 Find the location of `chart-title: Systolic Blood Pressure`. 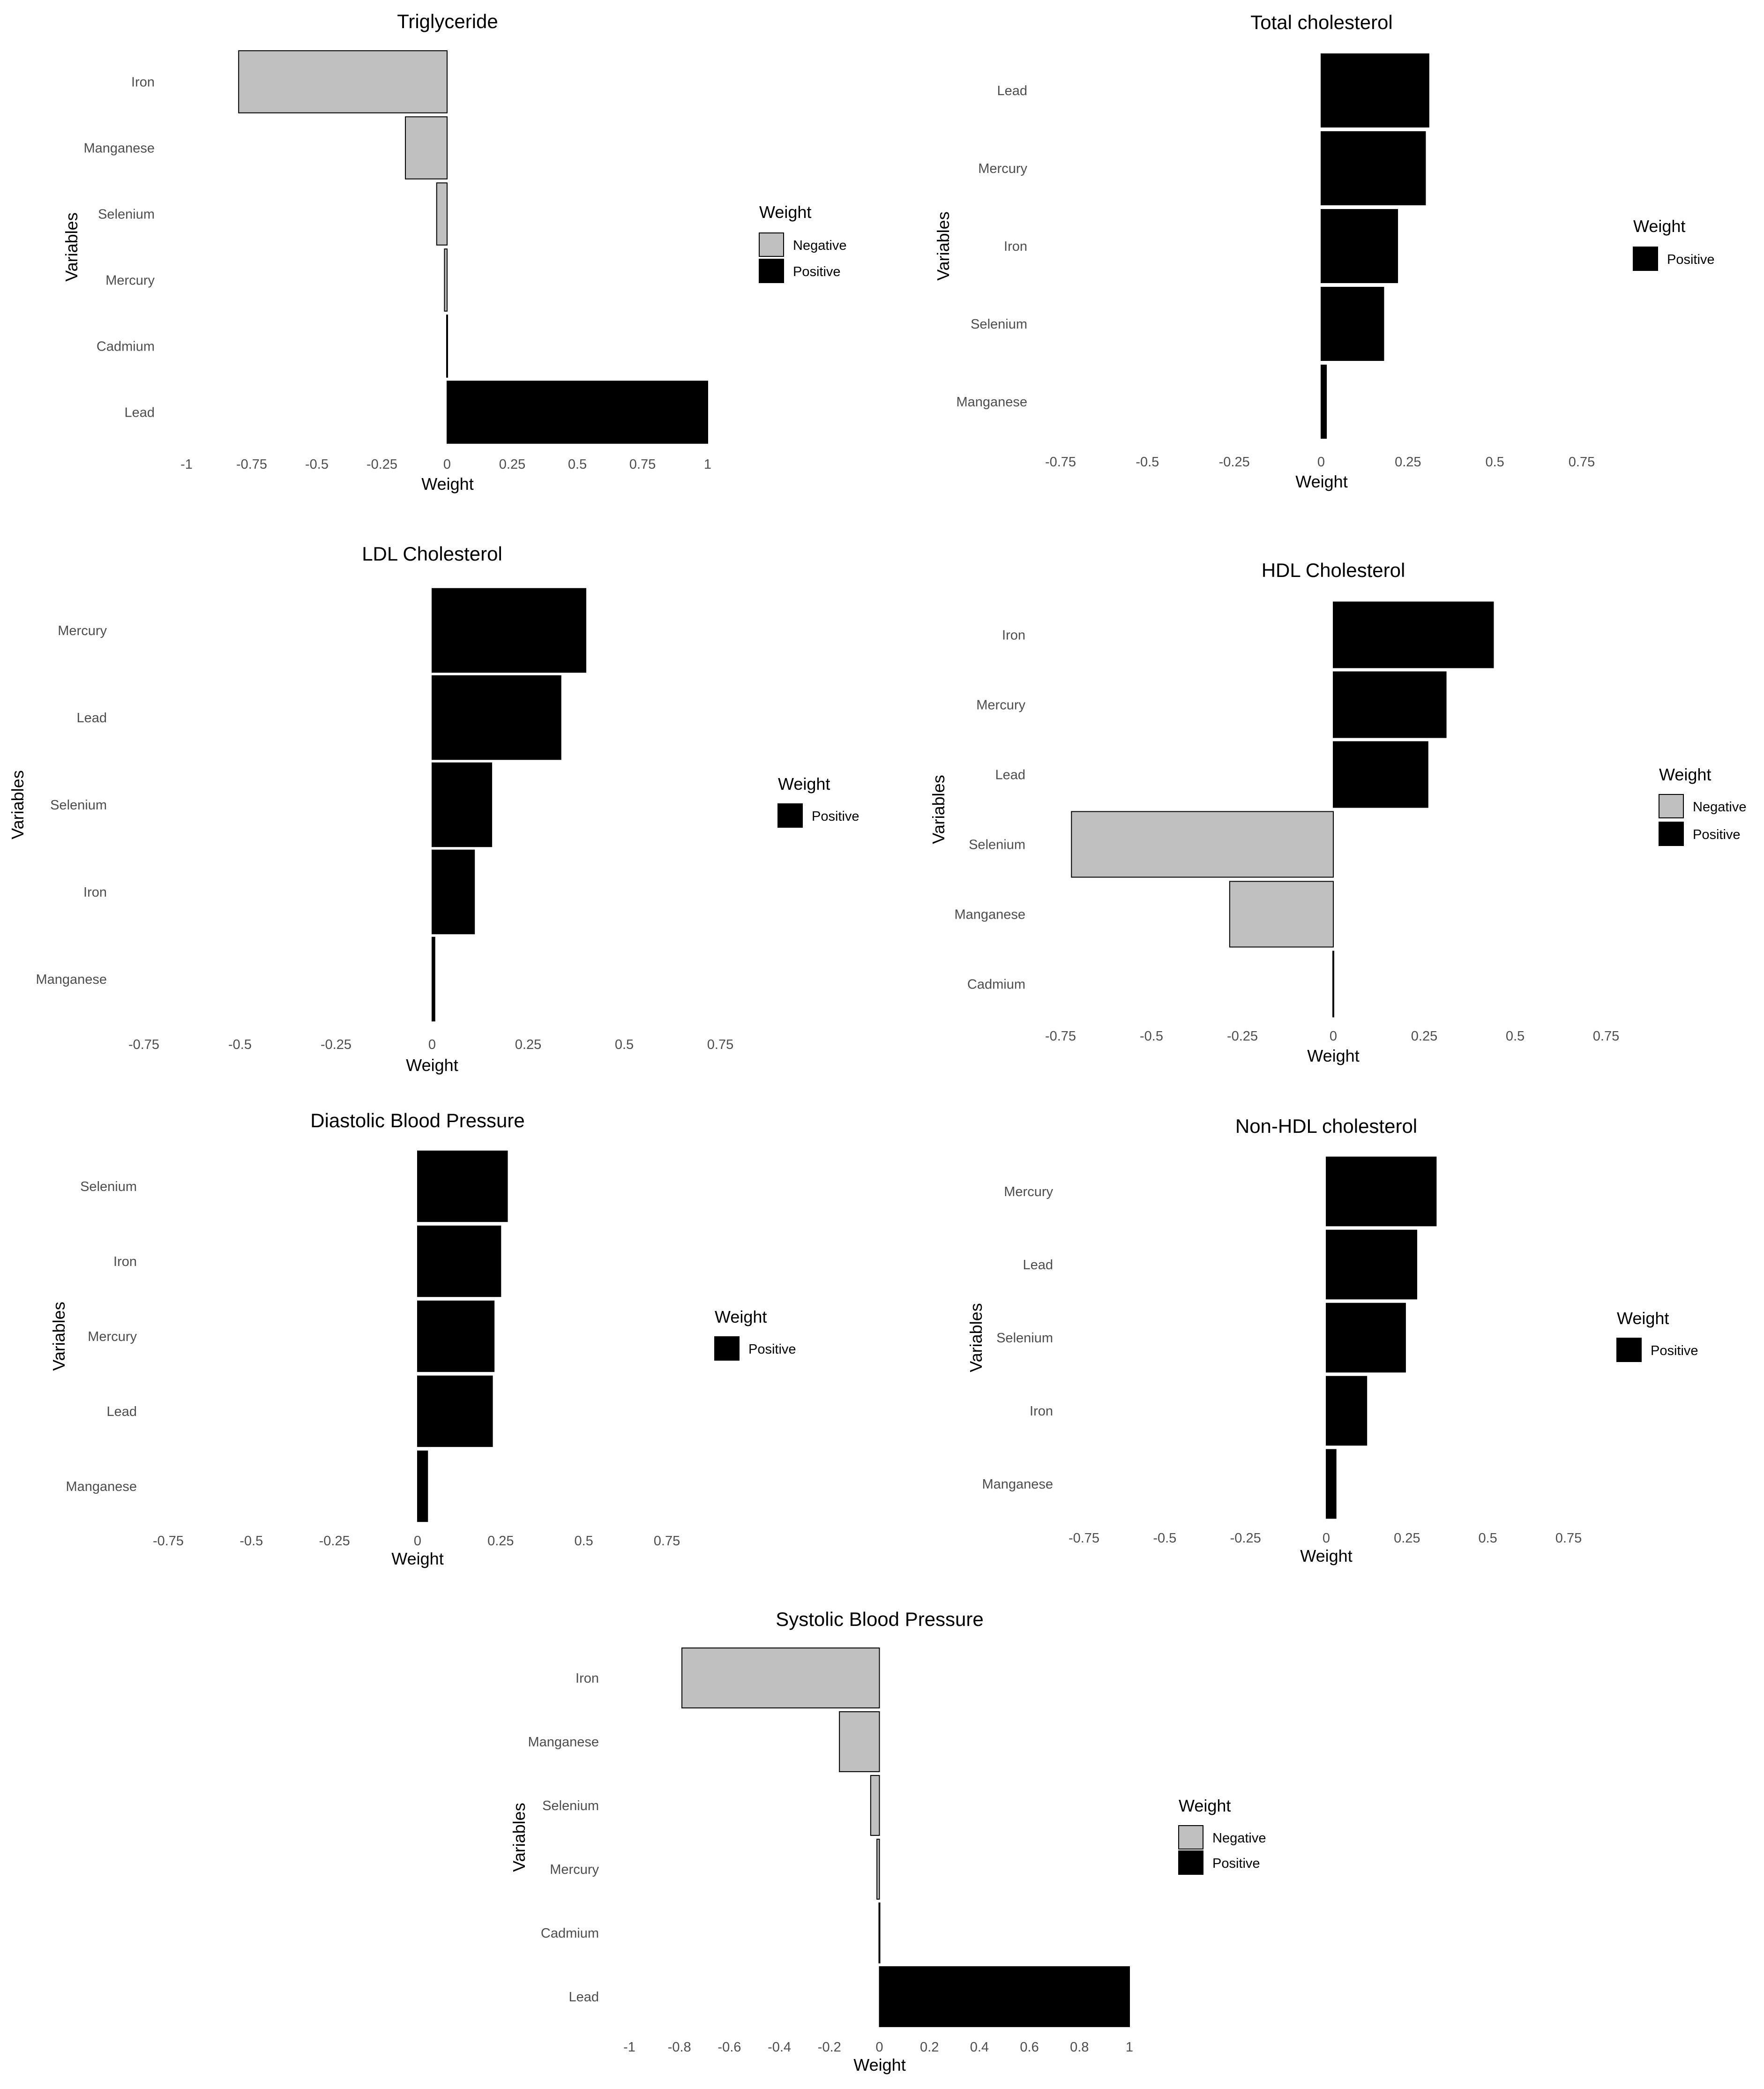

chart-title: Systolic Blood Pressure is located at coordinates (880, 1619).